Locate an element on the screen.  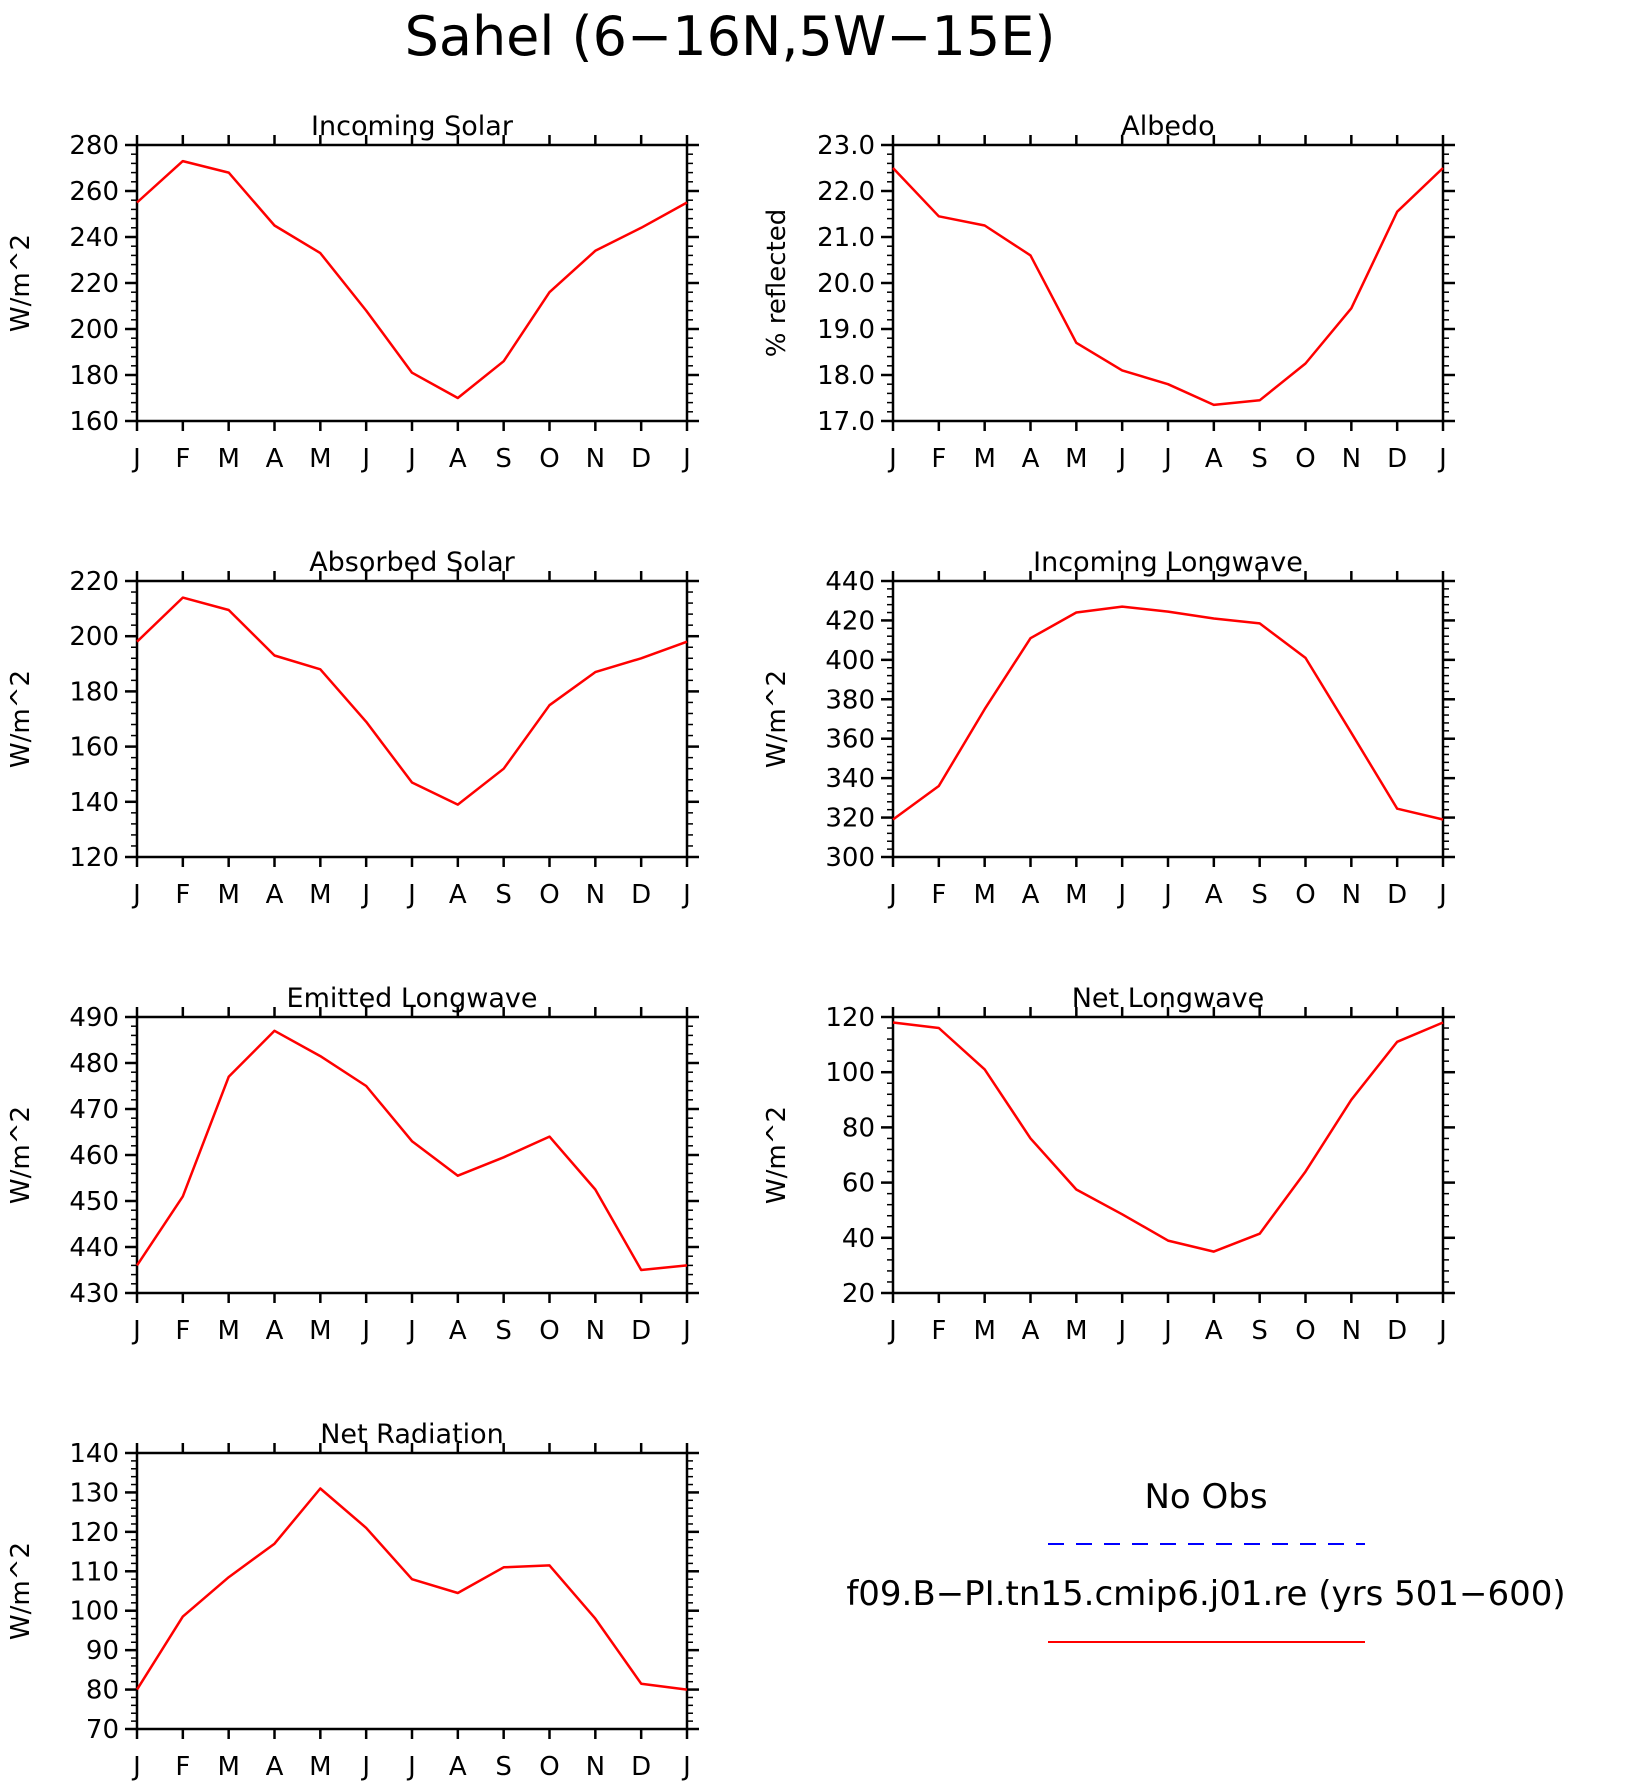
y-tick-label: 20.0 is located at coordinates (846, 284).